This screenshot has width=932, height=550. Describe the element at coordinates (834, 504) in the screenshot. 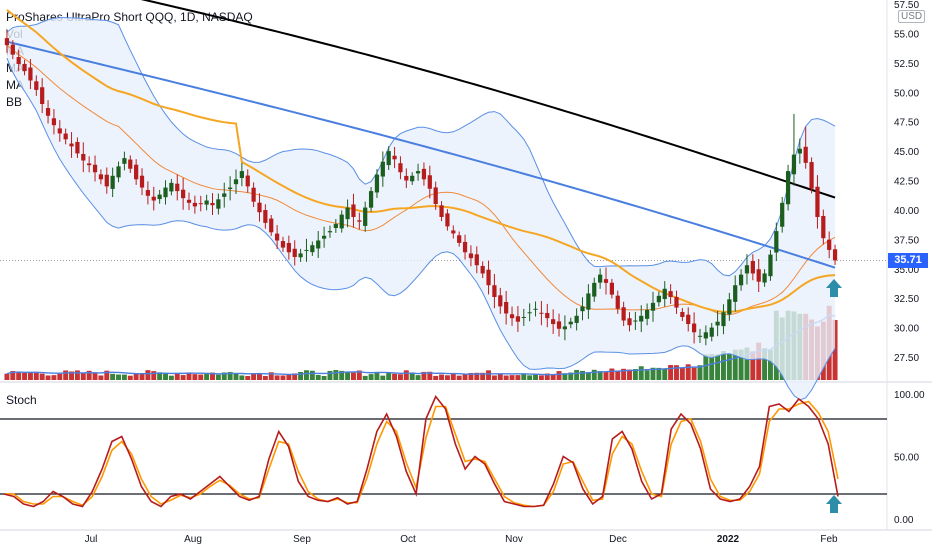

I see `up-arrow-icon` at that location.